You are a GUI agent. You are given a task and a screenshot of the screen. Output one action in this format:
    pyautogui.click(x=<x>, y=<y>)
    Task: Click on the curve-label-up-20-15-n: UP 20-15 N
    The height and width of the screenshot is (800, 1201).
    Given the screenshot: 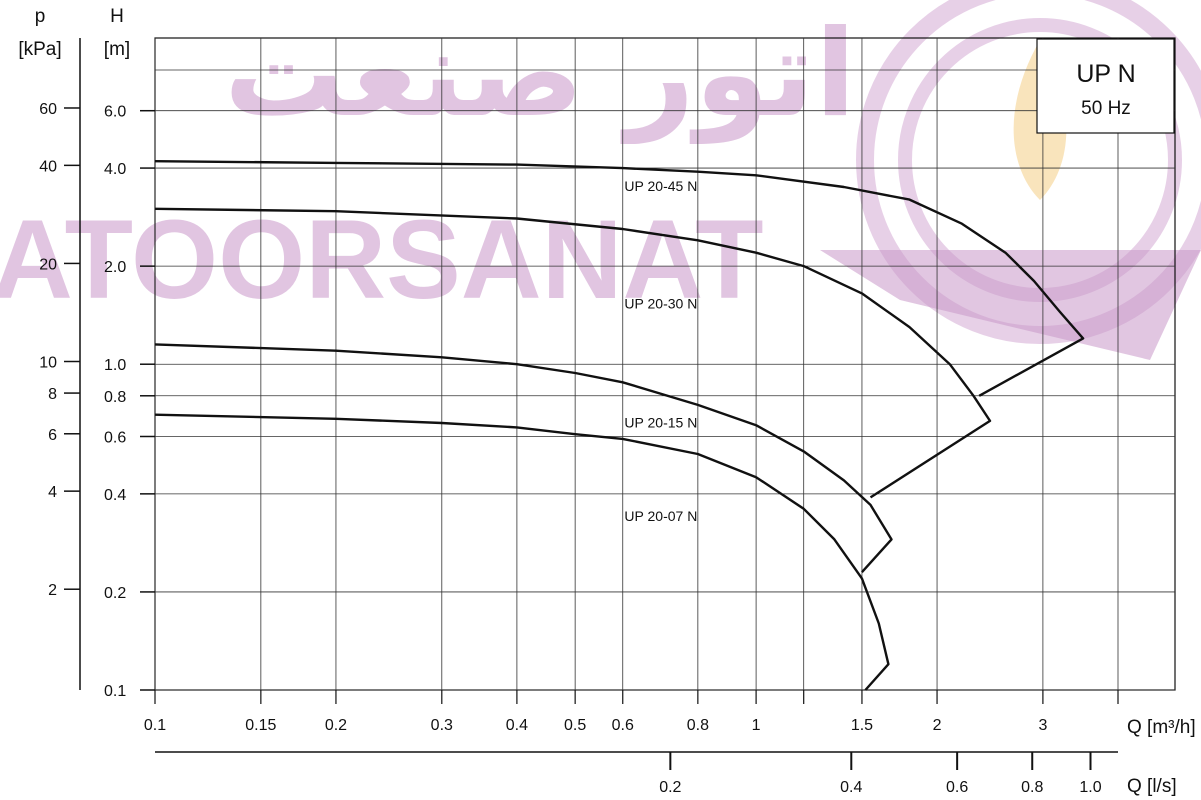 What is the action you would take?
    pyautogui.click(x=660, y=422)
    